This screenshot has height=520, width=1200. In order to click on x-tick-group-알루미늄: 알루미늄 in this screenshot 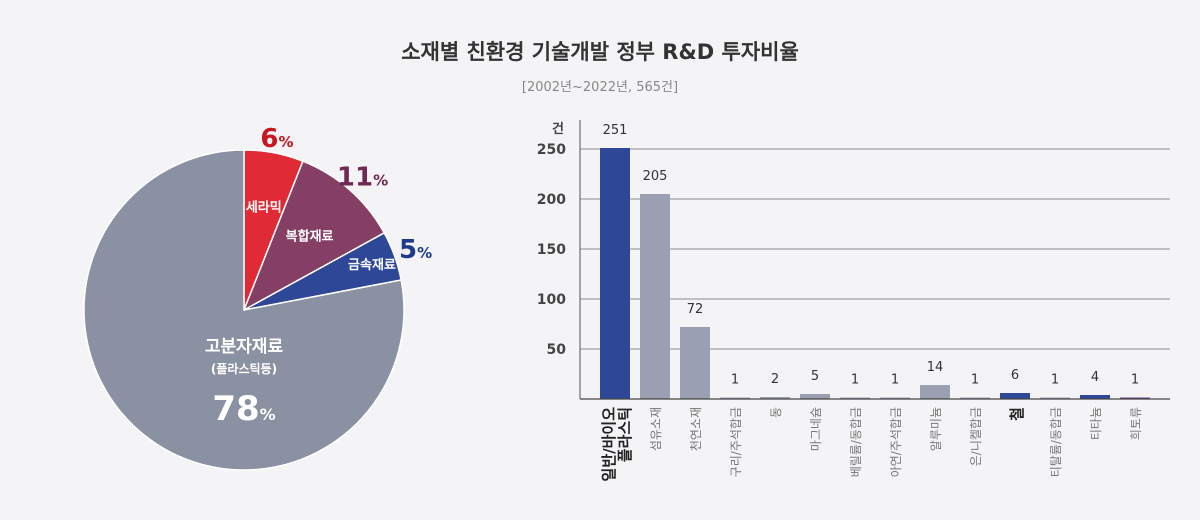, I will do `click(936, 429)`.